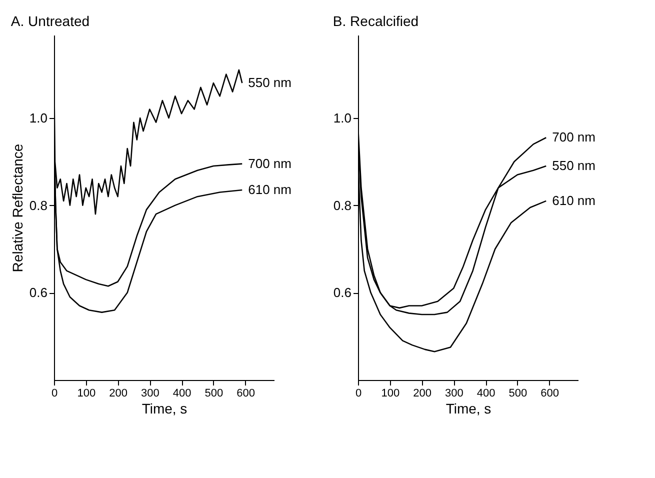  Describe the element at coordinates (375, 21) in the screenshot. I see `chart-title: B. Recalcified` at that location.